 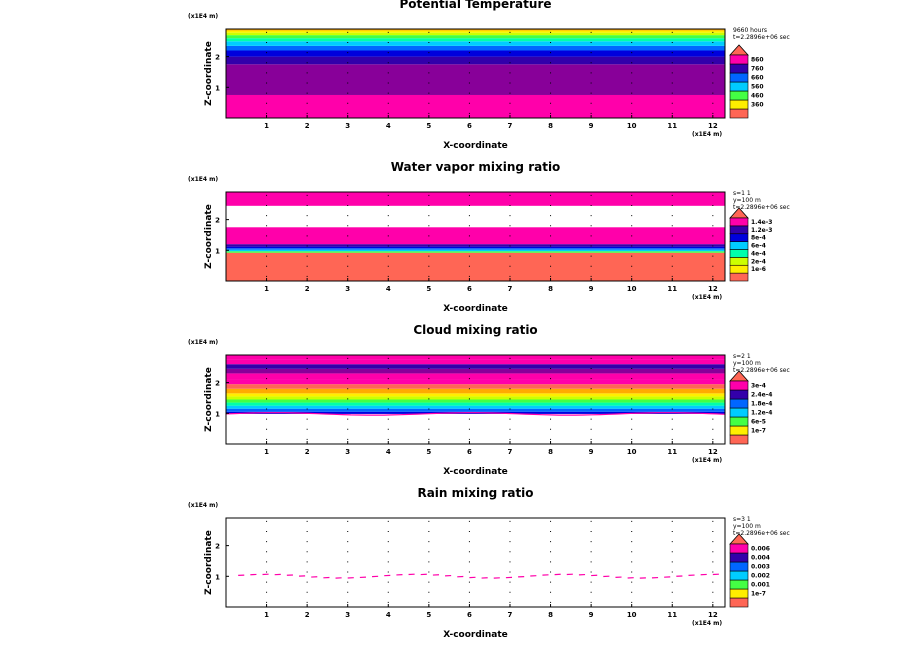 What do you see at coordinates (550, 126) in the screenshot?
I see `x-tick-label: 8` at bounding box center [550, 126].